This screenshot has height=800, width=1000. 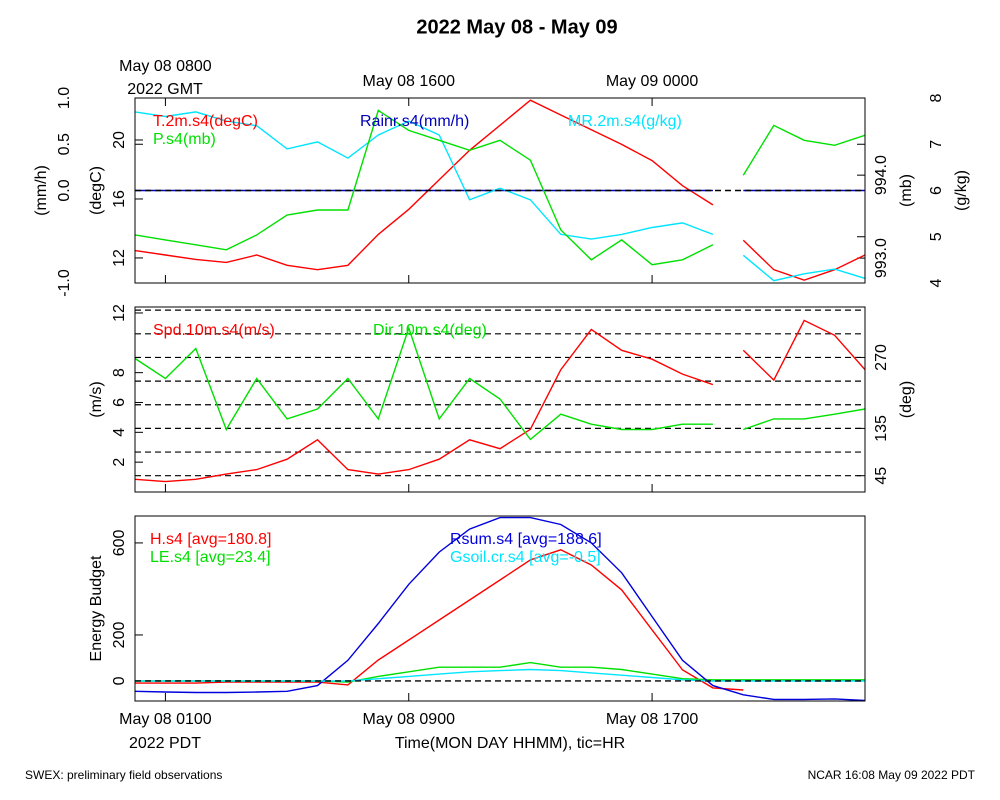 What do you see at coordinates (936, 236) in the screenshot?
I see `y-tick-label: 5` at bounding box center [936, 236].